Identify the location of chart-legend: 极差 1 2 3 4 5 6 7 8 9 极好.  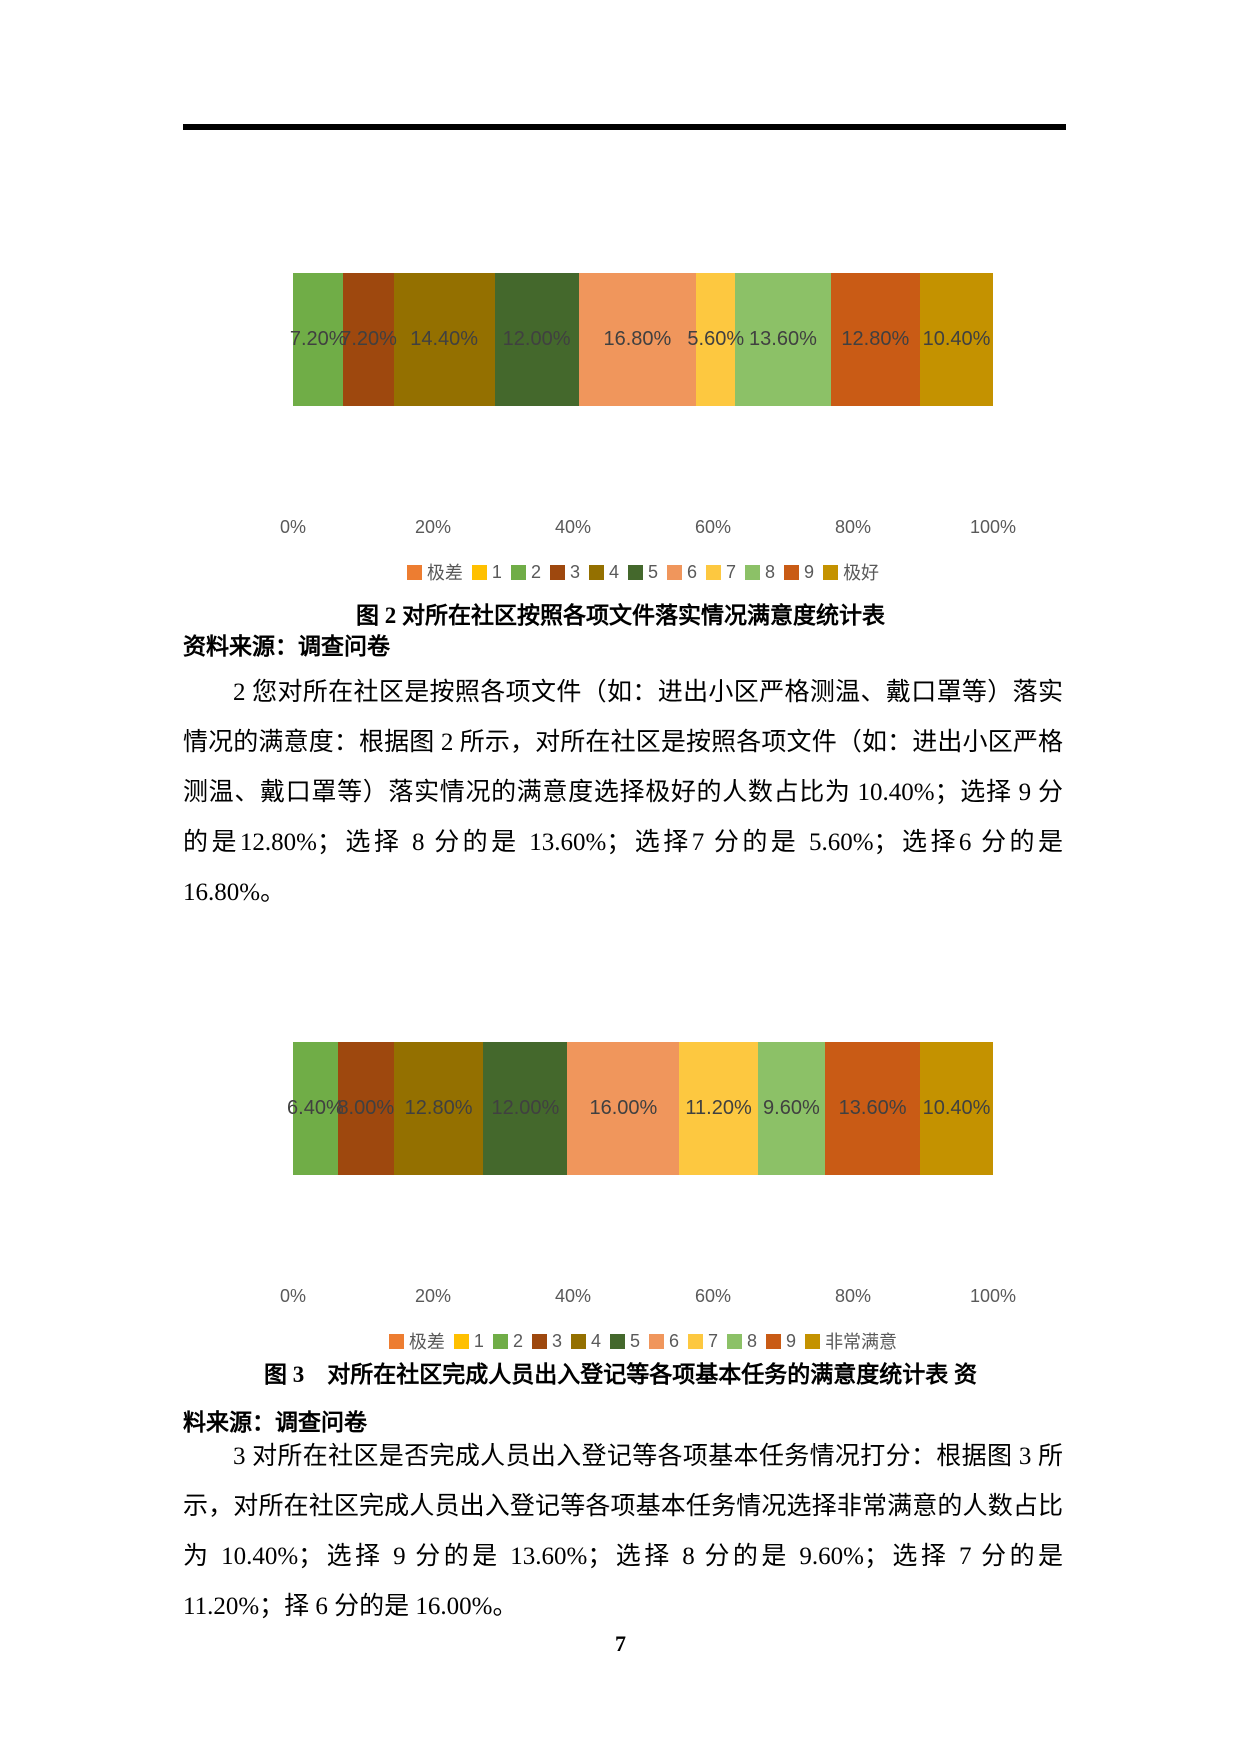
(643, 572).